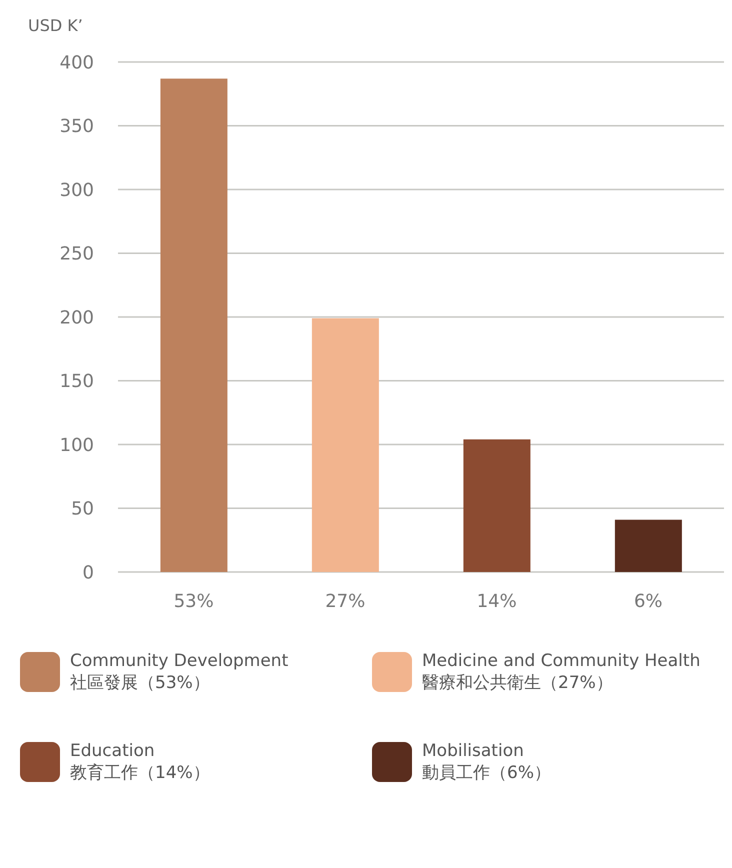 The image size is (732, 868). Describe the element at coordinates (561, 672) in the screenshot. I see `legend-label: Medicine and Community Health 醫療和公共衛生（27%）` at that location.